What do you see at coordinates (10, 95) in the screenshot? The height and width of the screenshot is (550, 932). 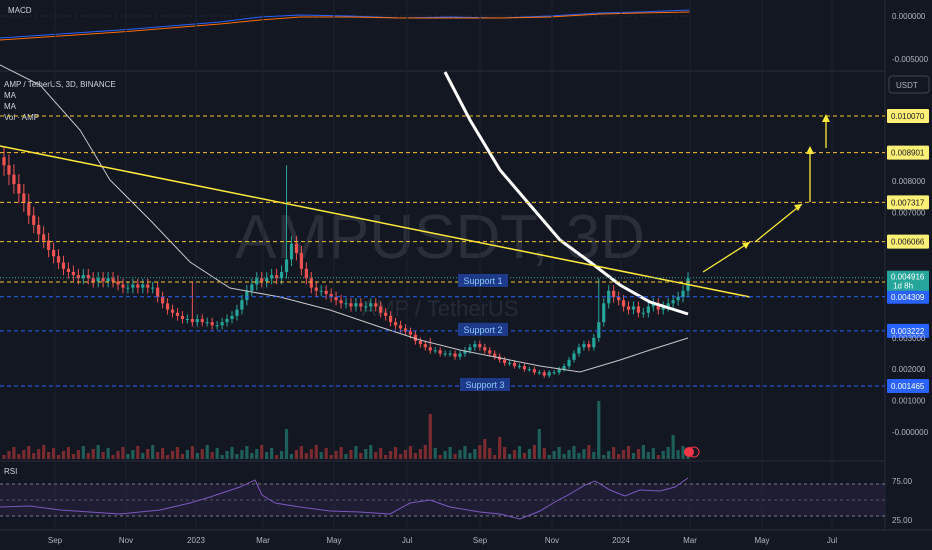 I see `indicator-legend-ma-1: MA` at bounding box center [10, 95].